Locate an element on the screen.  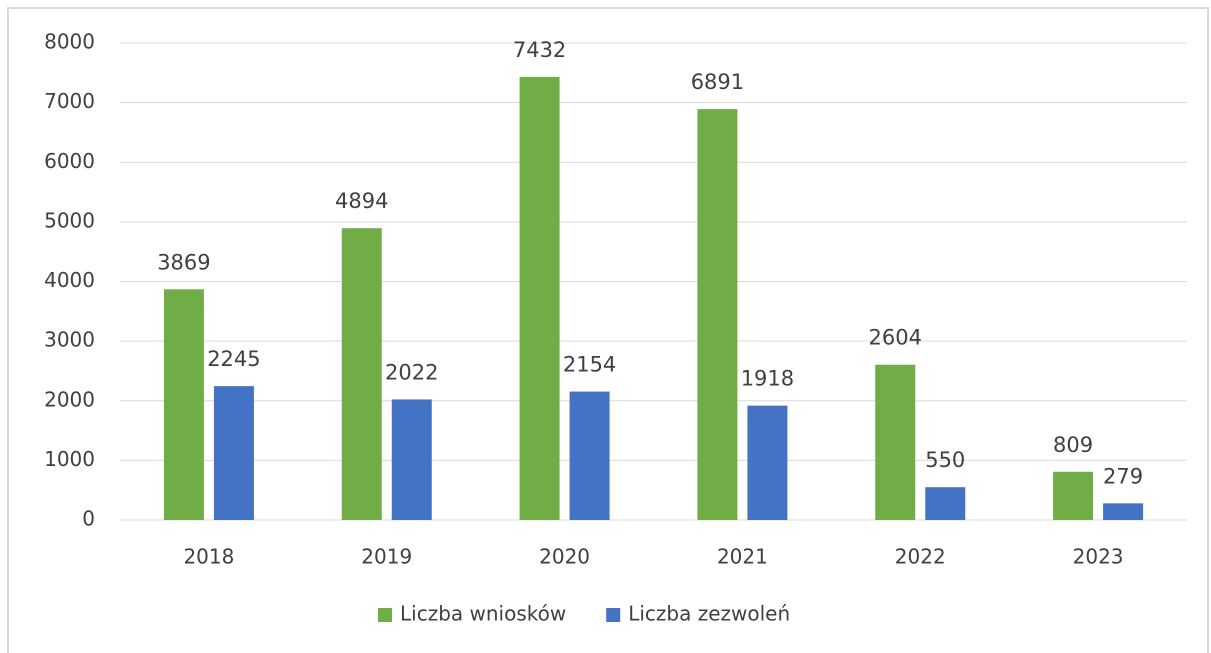
x-tick-label: 2023 is located at coordinates (1098, 557).